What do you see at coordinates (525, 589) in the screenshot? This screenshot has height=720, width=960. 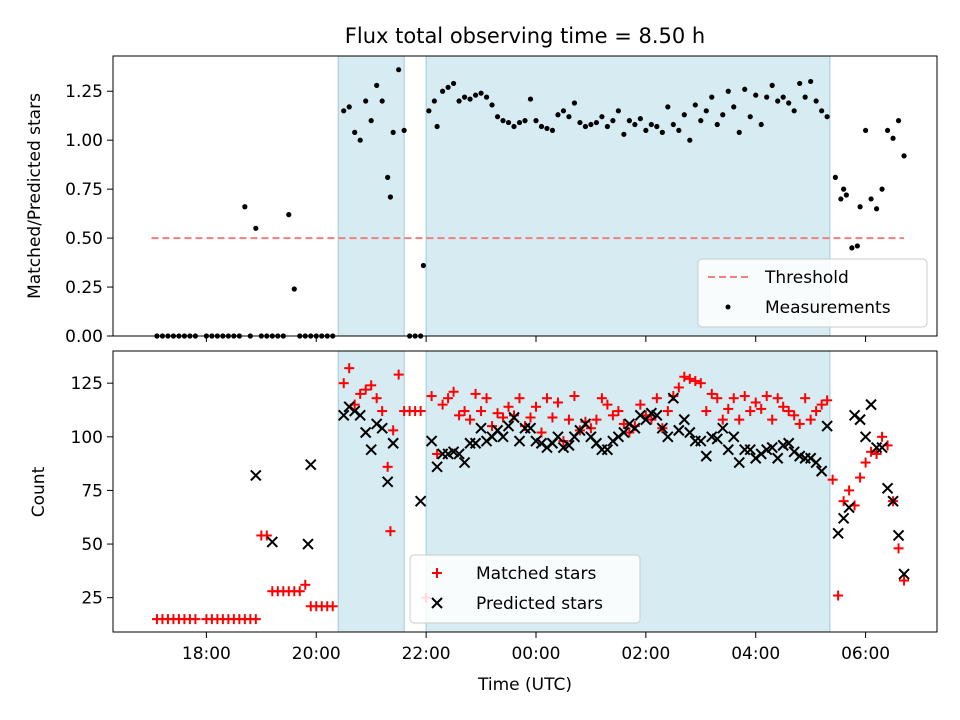 I see `count-legend: Matched stars Predicted stars` at bounding box center [525, 589].